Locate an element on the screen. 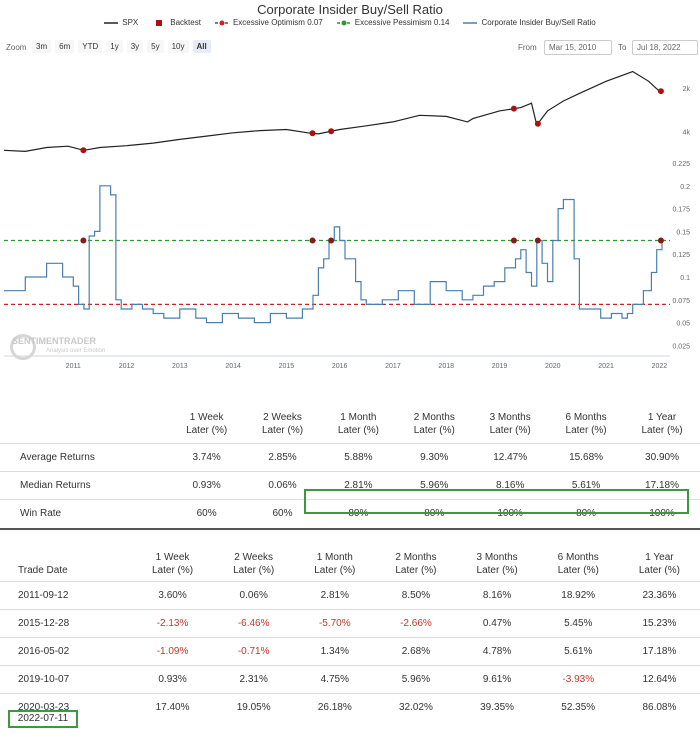 The image size is (700, 739). trade-return-cell: 26.18% is located at coordinates (335, 707).